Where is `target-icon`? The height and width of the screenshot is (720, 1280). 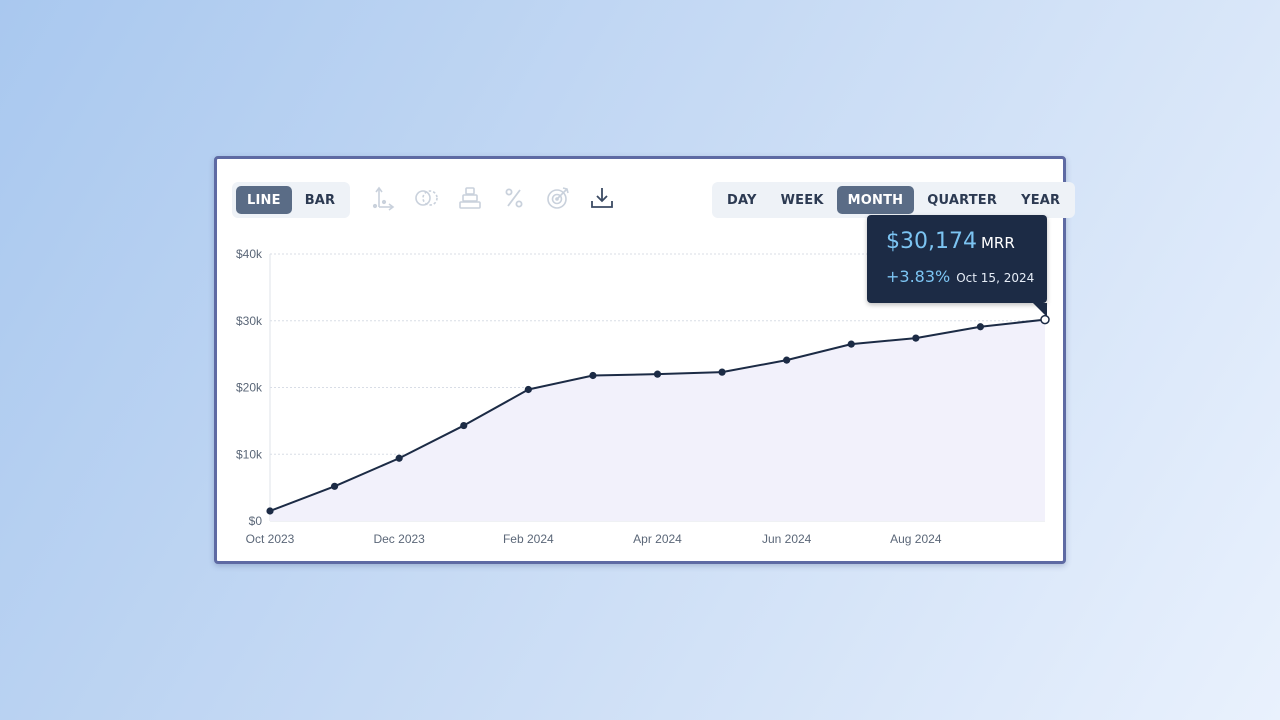
target-icon is located at coordinates (558, 198).